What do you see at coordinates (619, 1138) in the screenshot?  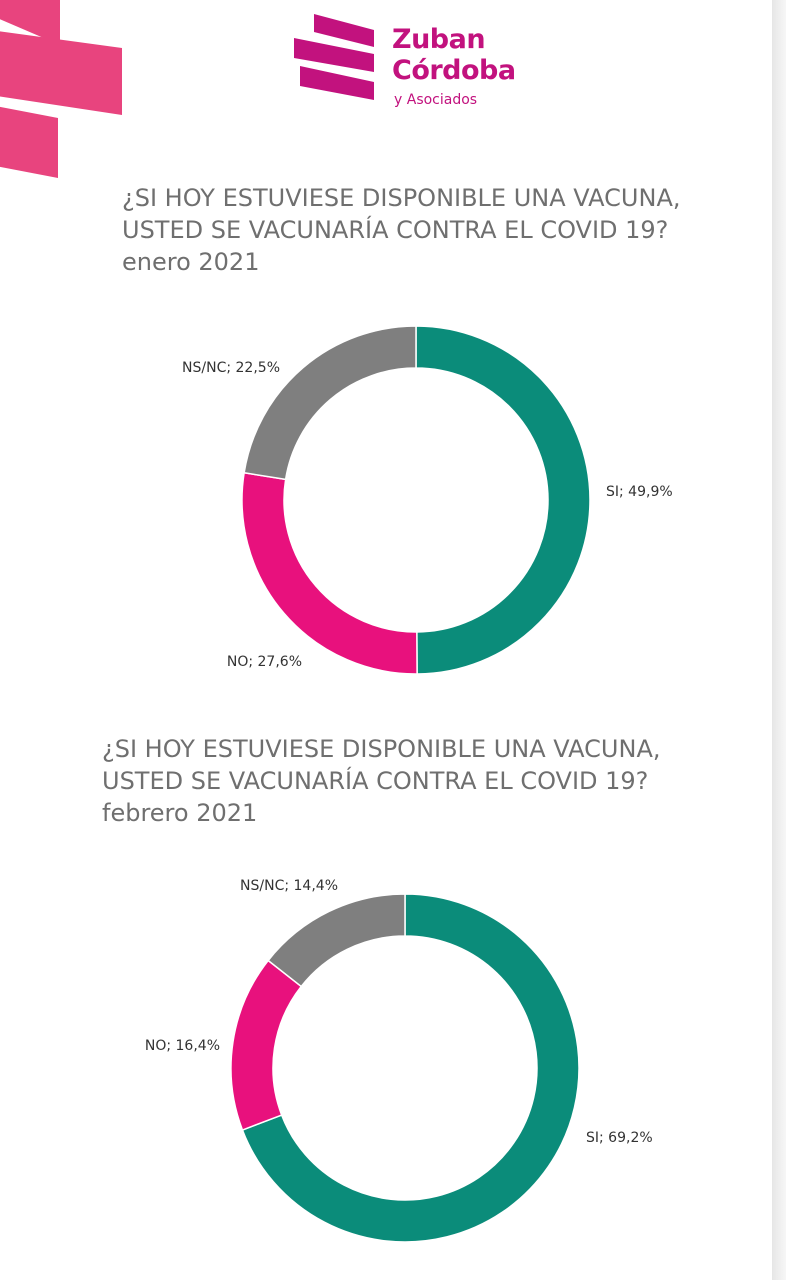 I see `slice-label-si: SI; 69,2%` at bounding box center [619, 1138].